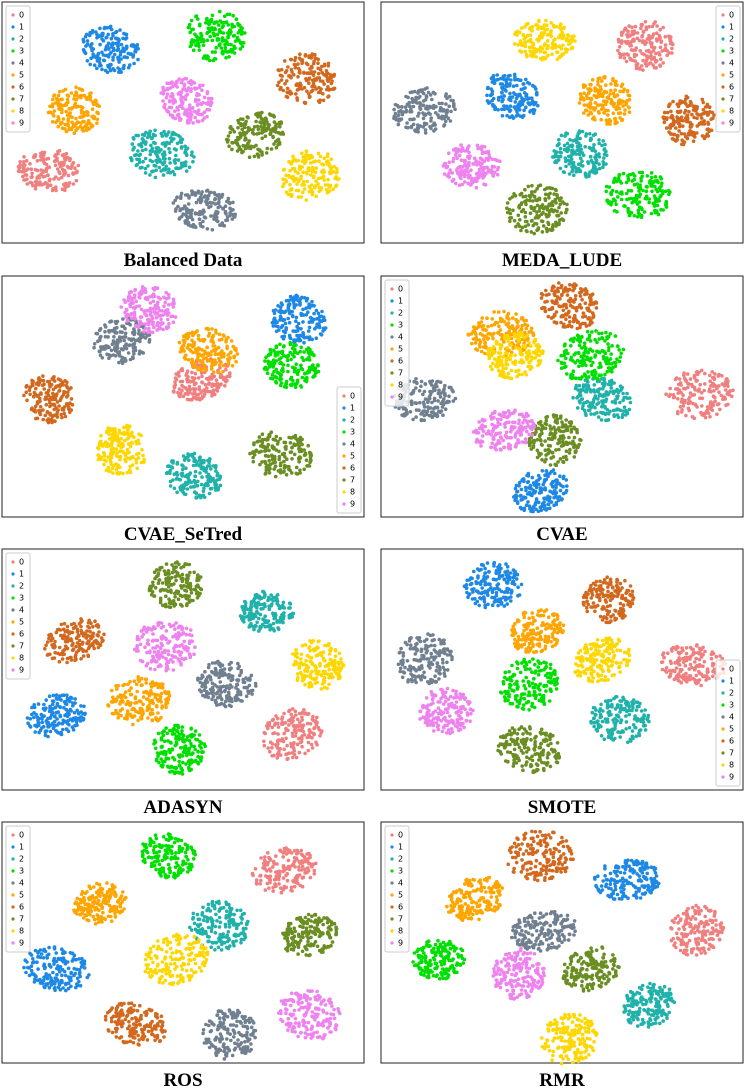  What do you see at coordinates (21, 99) in the screenshot?
I see `legend-label: 7` at bounding box center [21, 99].